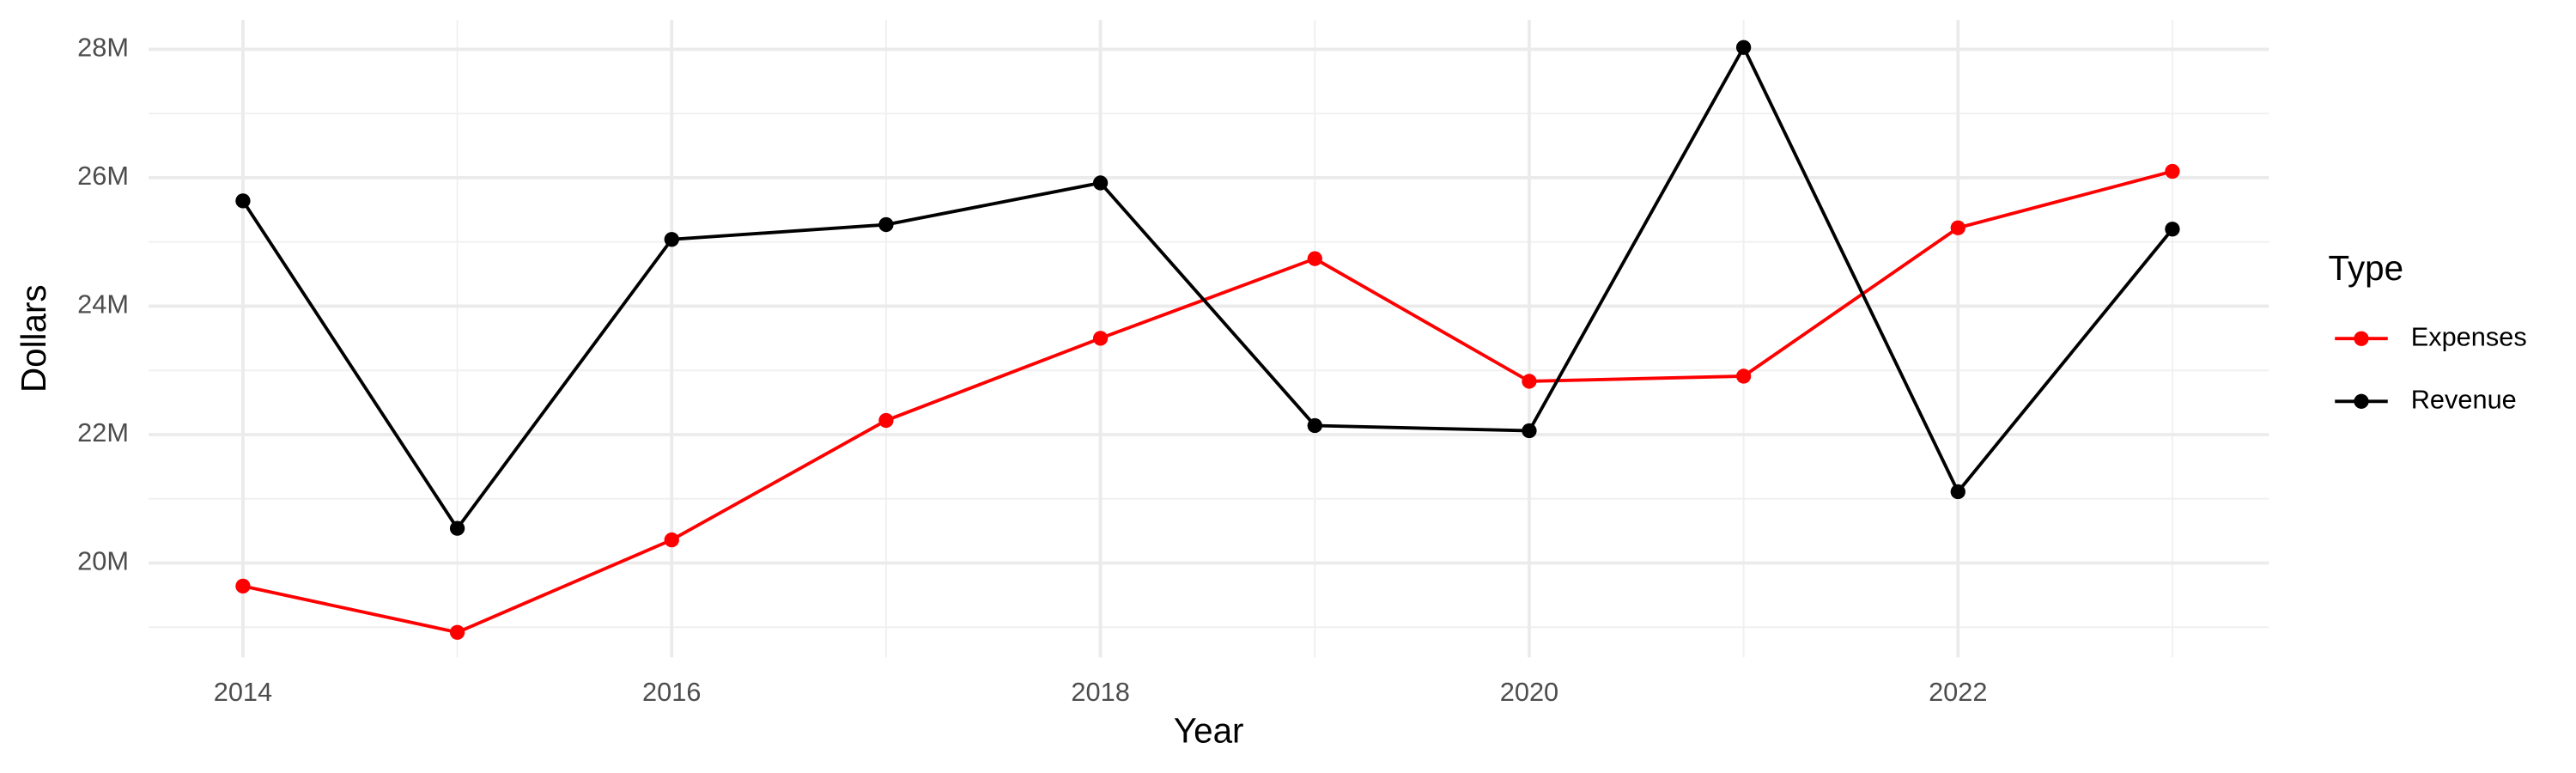  Describe the element at coordinates (1100, 692) in the screenshot. I see `x-tick-label: 2018` at that location.